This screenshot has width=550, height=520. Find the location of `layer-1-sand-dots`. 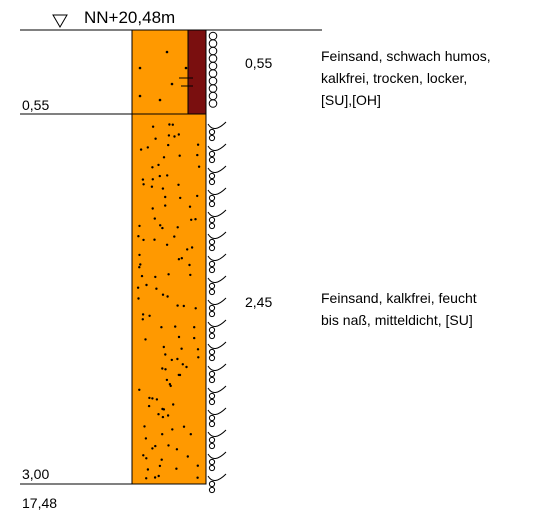

layer-1-sand-dots is located at coordinates (163, 76).